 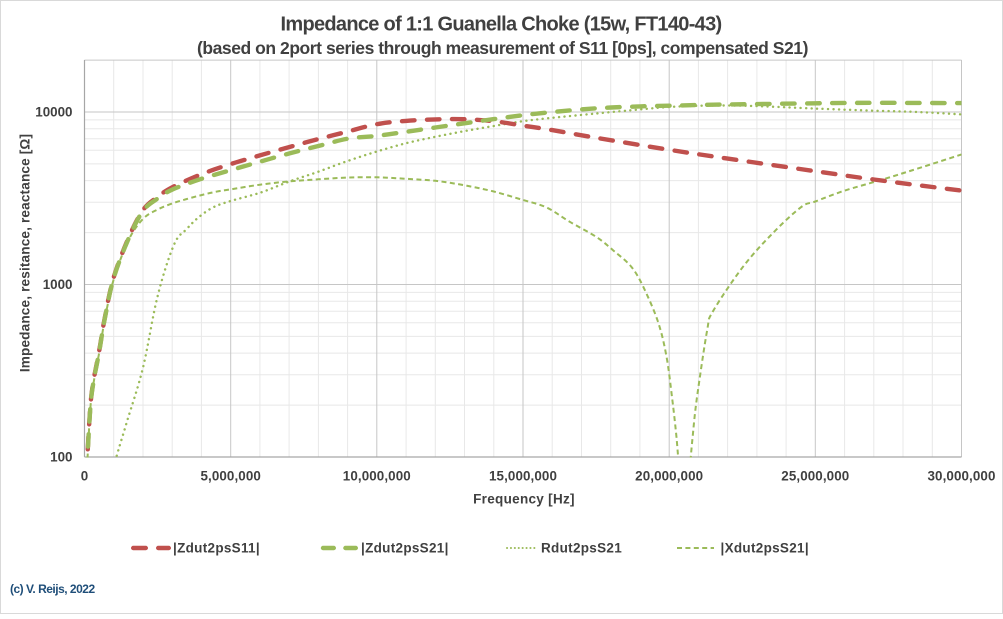 What do you see at coordinates (58, 284) in the screenshot?
I see `svg-text: 1000` at bounding box center [58, 284].